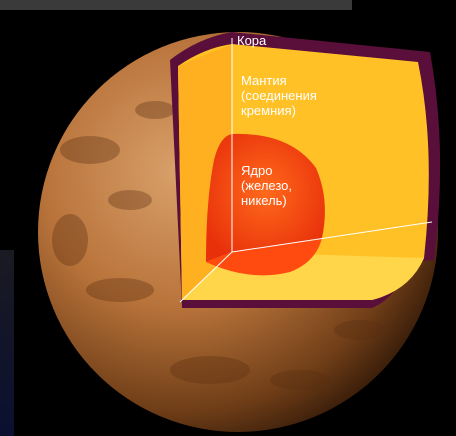 This screenshot has height=436, width=456. Describe the element at coordinates (257, 170) in the screenshot. I see `label-core-line1: Ядро` at that location.